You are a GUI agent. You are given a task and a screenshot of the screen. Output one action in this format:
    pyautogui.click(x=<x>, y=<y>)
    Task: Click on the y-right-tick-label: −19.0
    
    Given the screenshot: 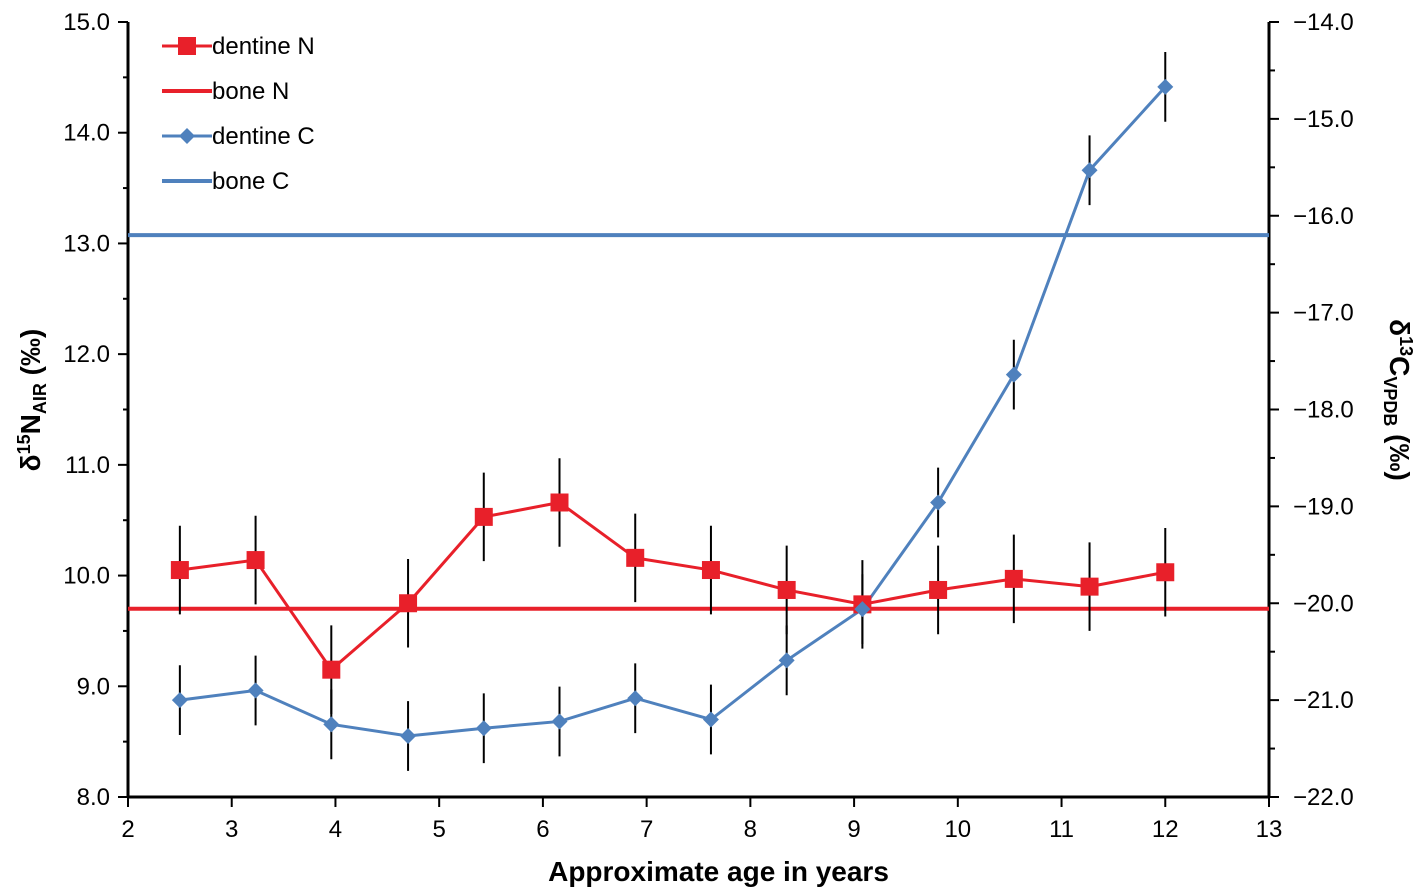 What is the action you would take?
    pyautogui.click(x=1323, y=506)
    